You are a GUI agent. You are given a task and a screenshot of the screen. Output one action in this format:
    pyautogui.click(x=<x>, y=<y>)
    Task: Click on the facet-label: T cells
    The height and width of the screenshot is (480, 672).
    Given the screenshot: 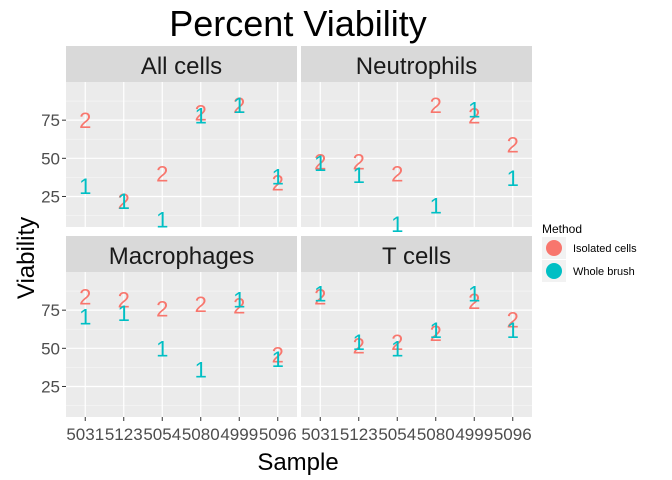 What is the action you would take?
    pyautogui.click(x=416, y=256)
    